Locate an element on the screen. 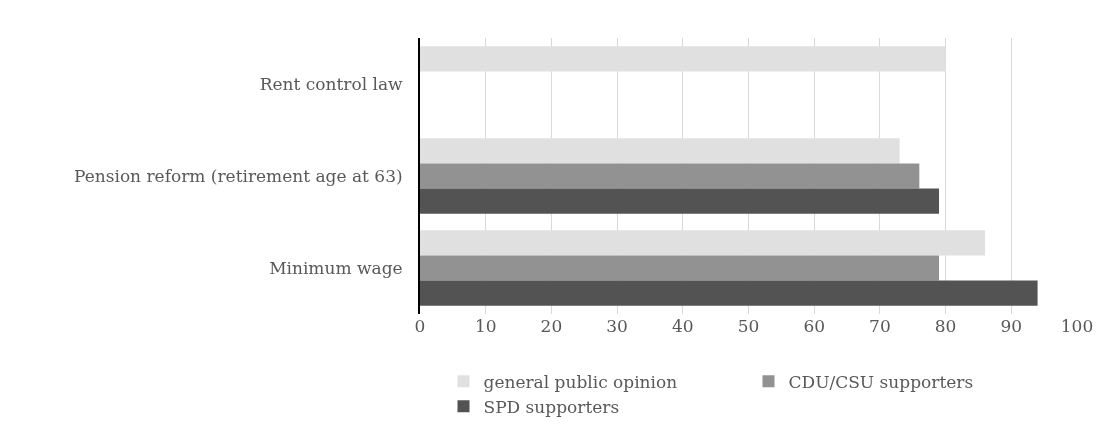 The width and height of the screenshot is (1102, 437). x-tick-label: 100 is located at coordinates (1077, 326).